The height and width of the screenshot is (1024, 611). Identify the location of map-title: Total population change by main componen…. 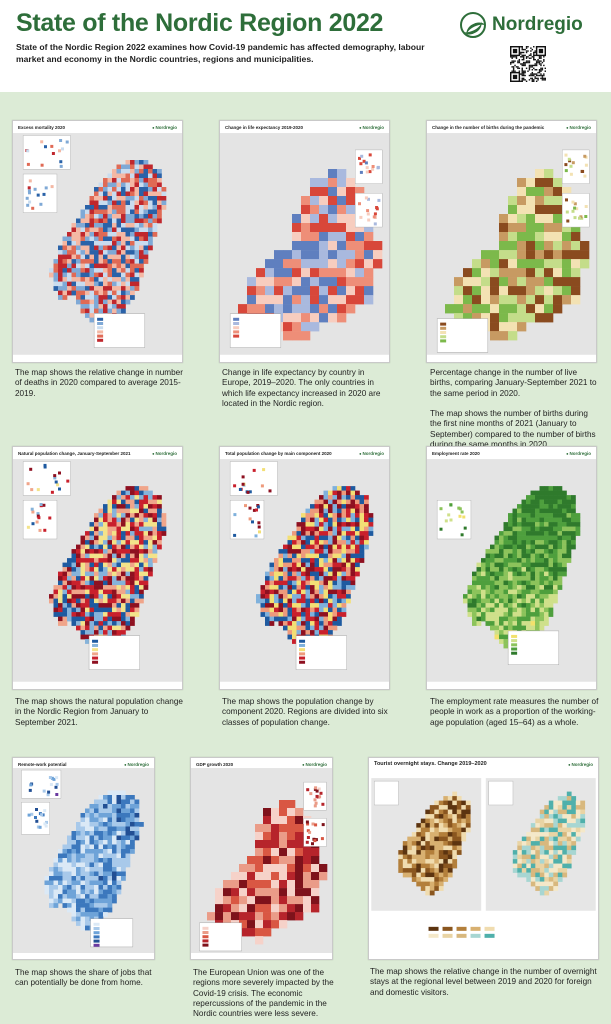
(278, 453).